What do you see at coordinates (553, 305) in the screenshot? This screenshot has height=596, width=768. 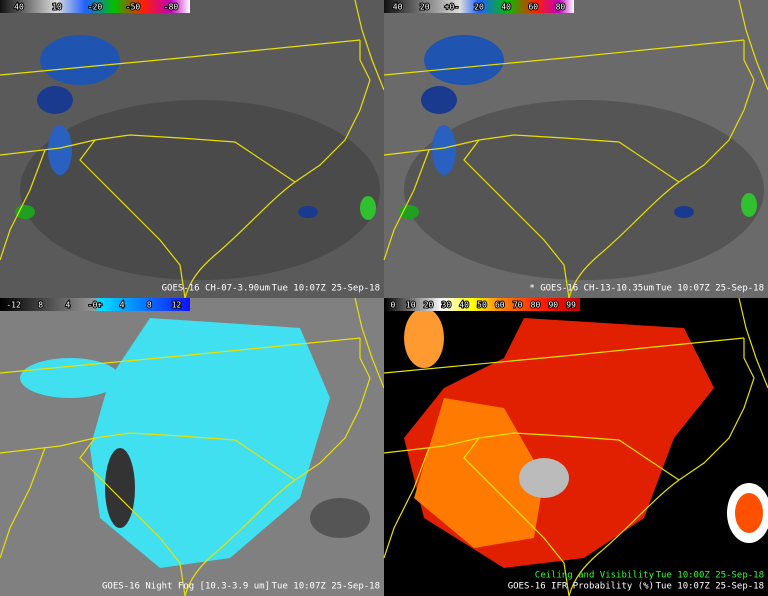 I see `colorbar-label: 90` at bounding box center [553, 305].